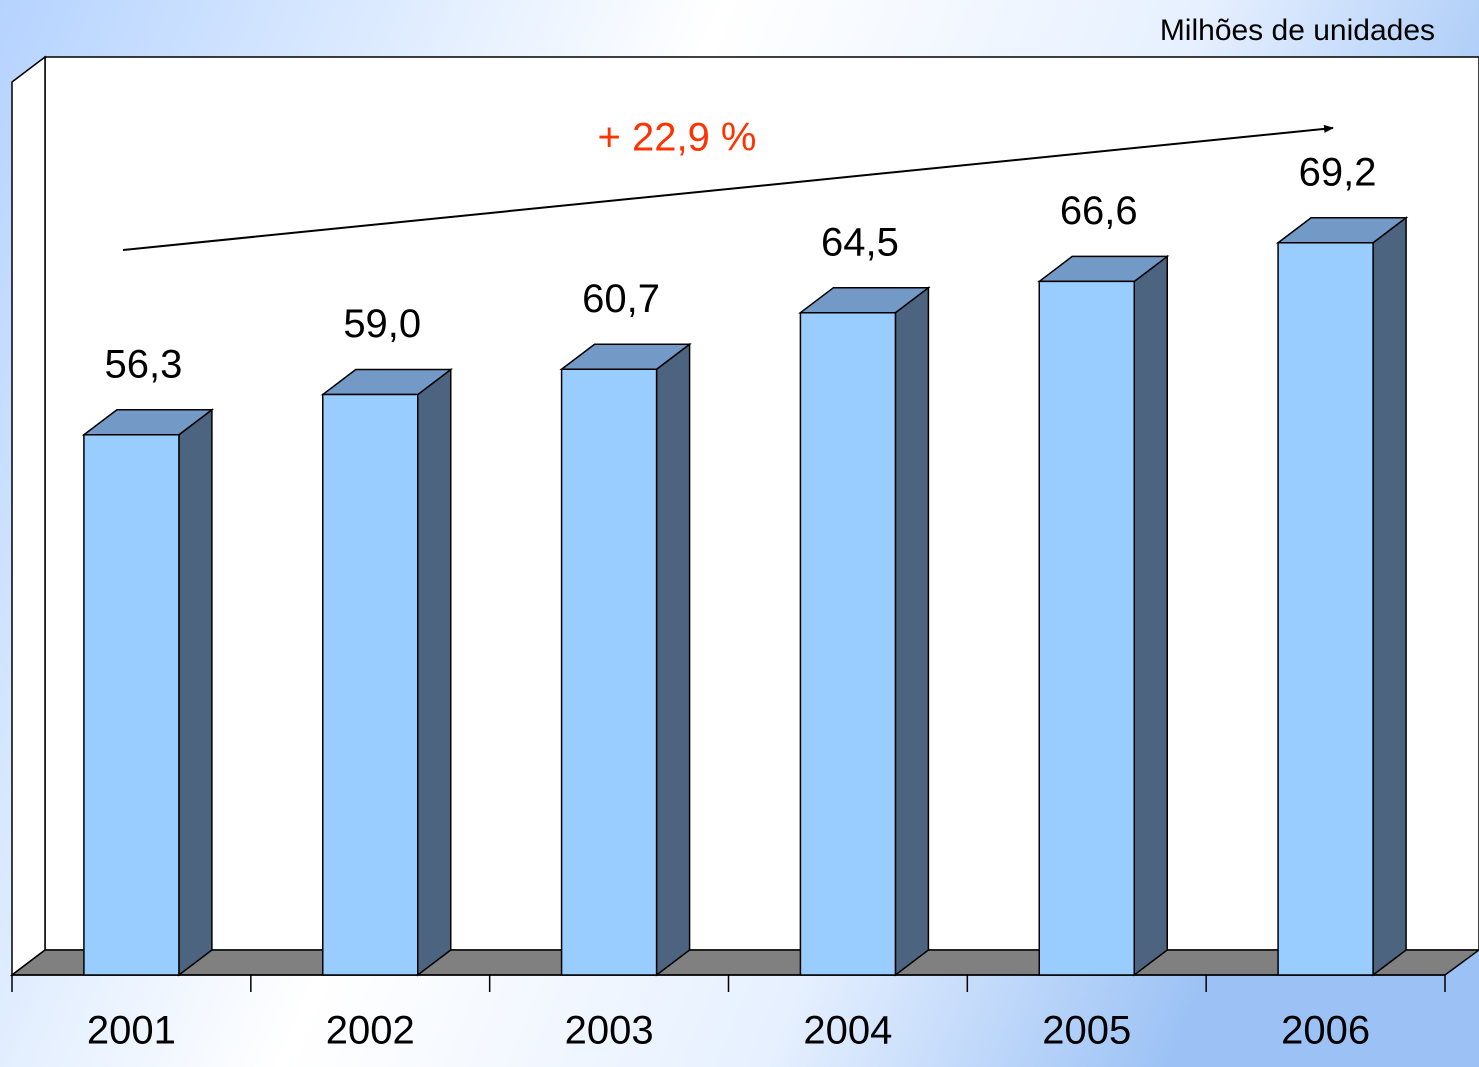  What do you see at coordinates (860, 242) in the screenshot?
I see `value-label: 64,5` at bounding box center [860, 242].